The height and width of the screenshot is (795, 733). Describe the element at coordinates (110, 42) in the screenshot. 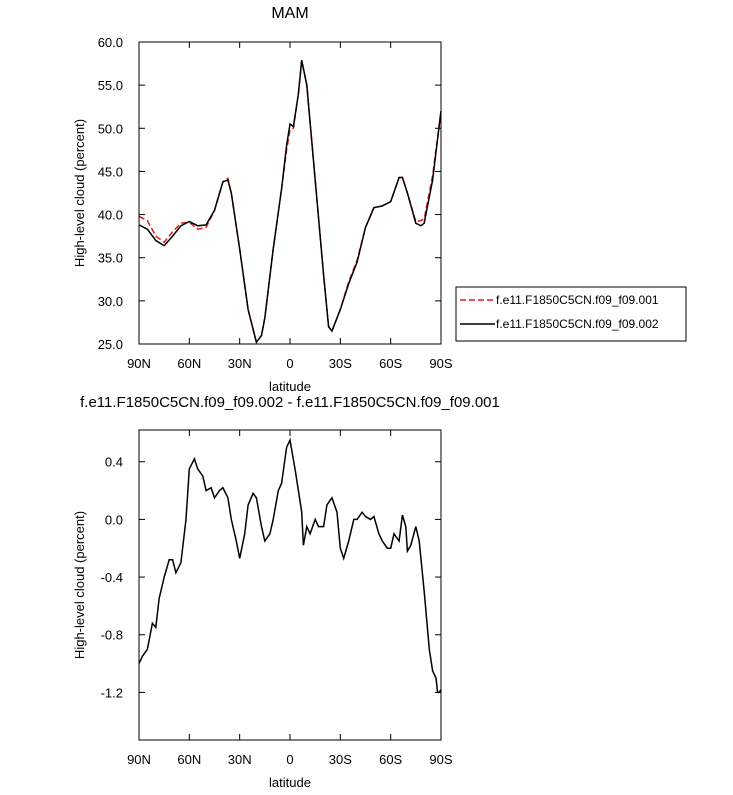

I see `y-tick-label: 60.0` at that location.